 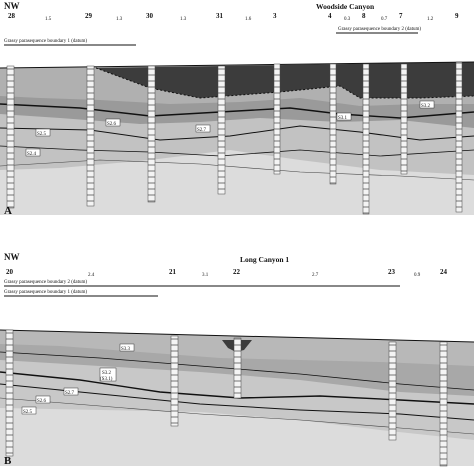 What do you see at coordinates (32, 154) in the screenshot?
I see `unit-label: S2.4` at bounding box center [32, 154].